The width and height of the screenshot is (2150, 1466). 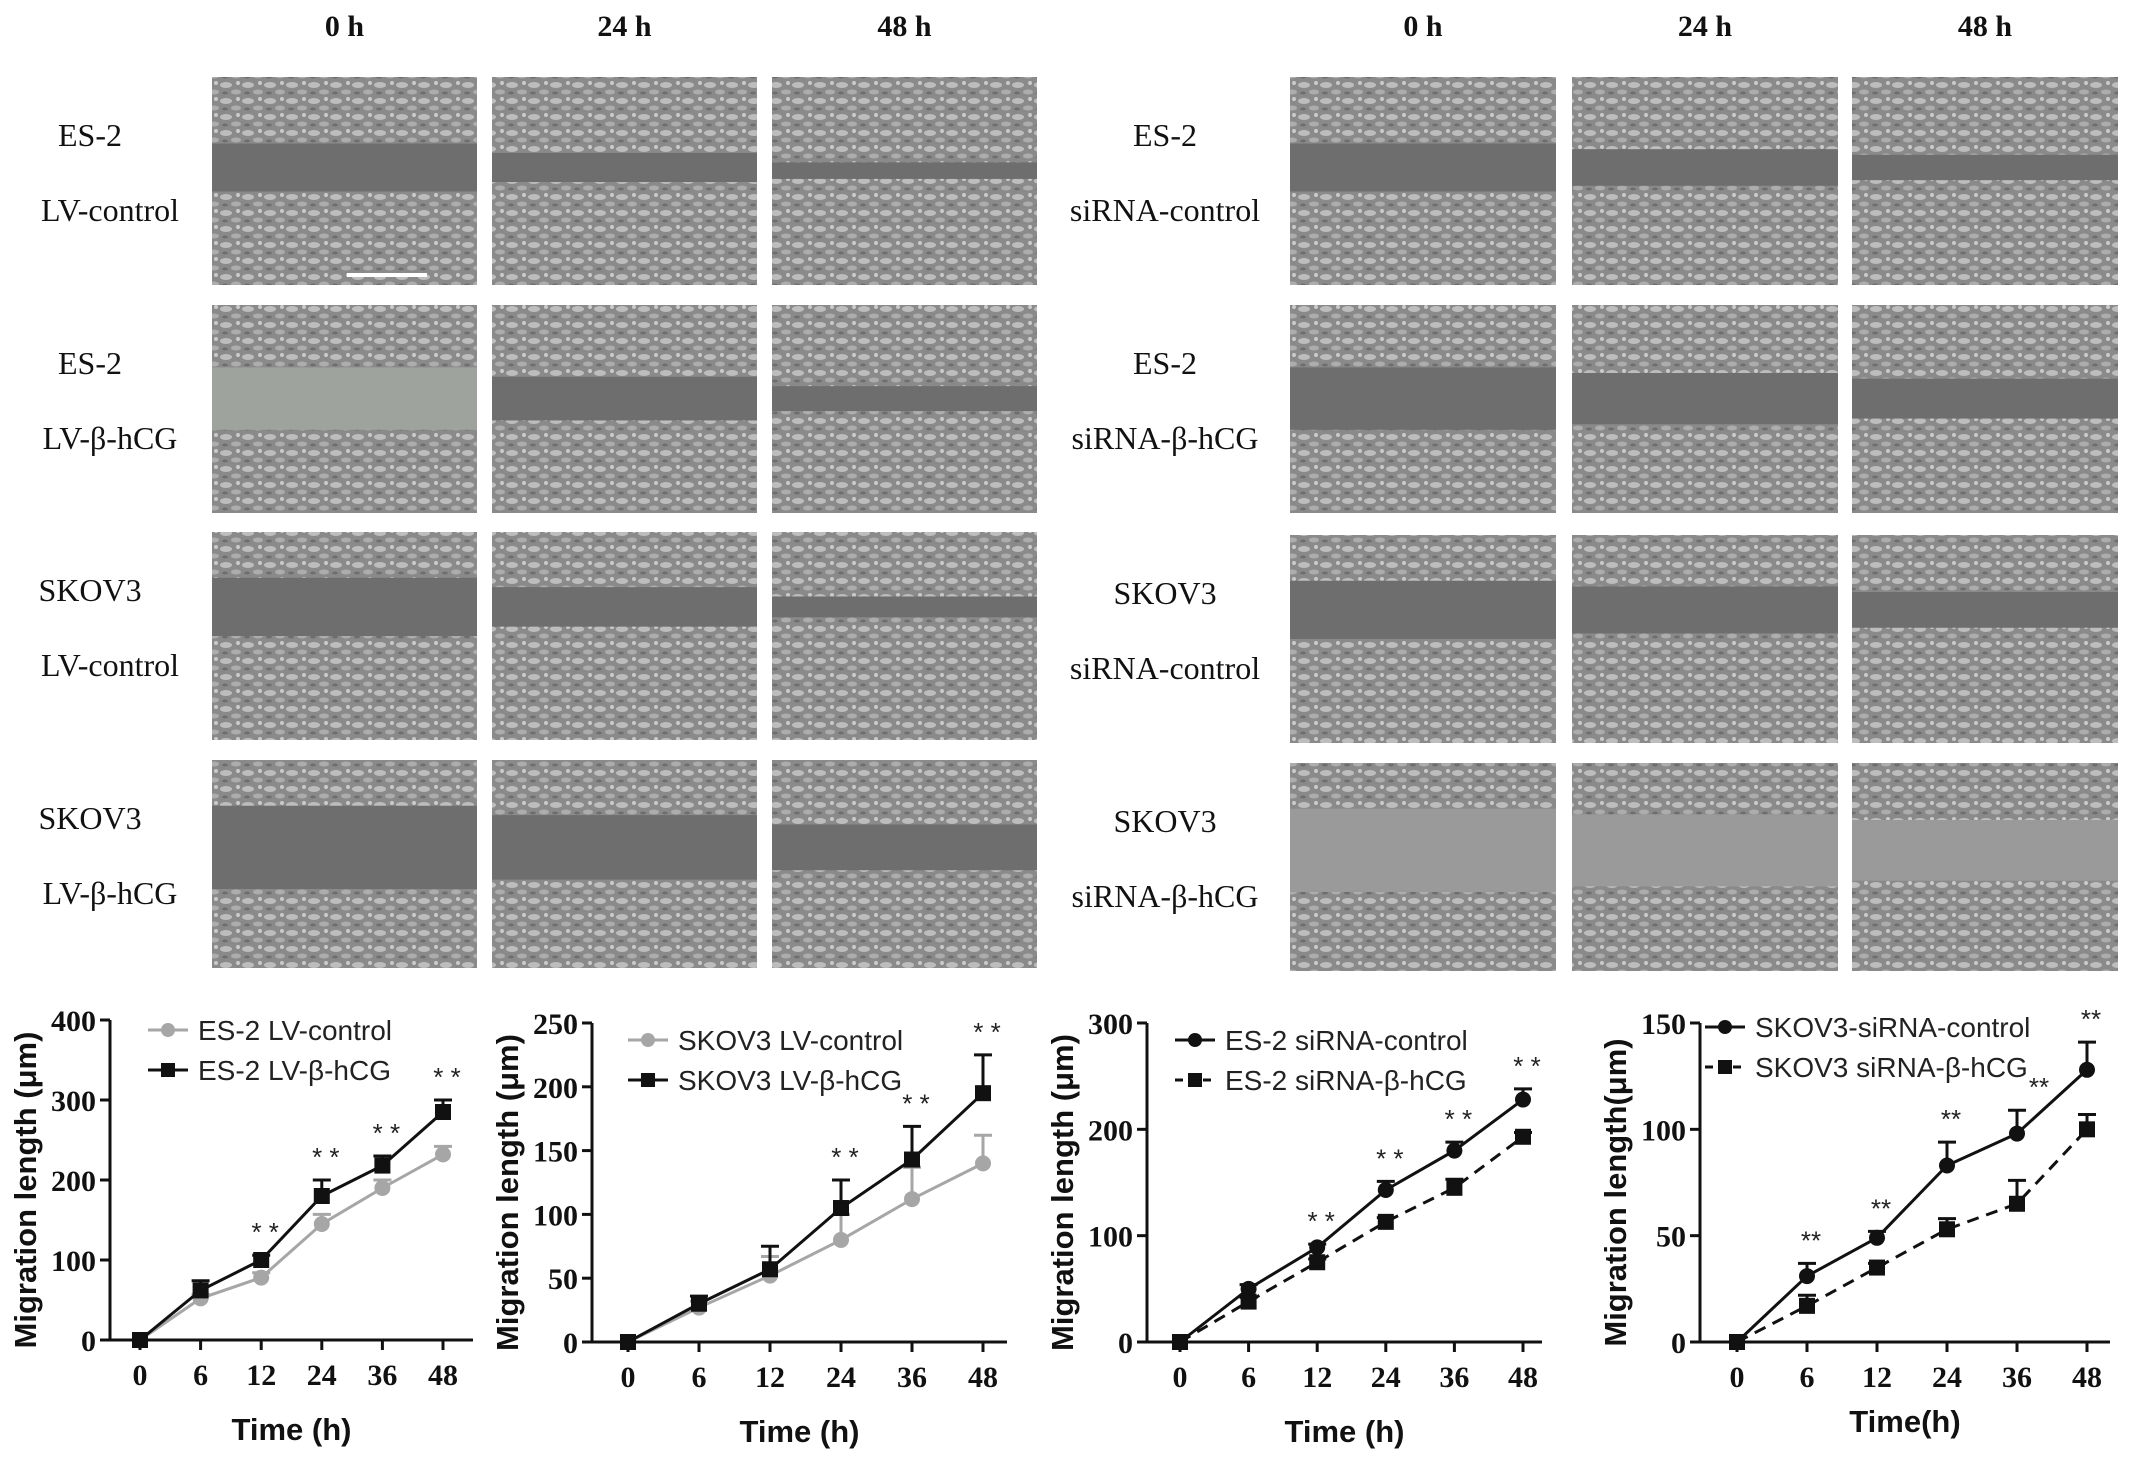 I want to click on scale-bar, so click(x=387, y=275).